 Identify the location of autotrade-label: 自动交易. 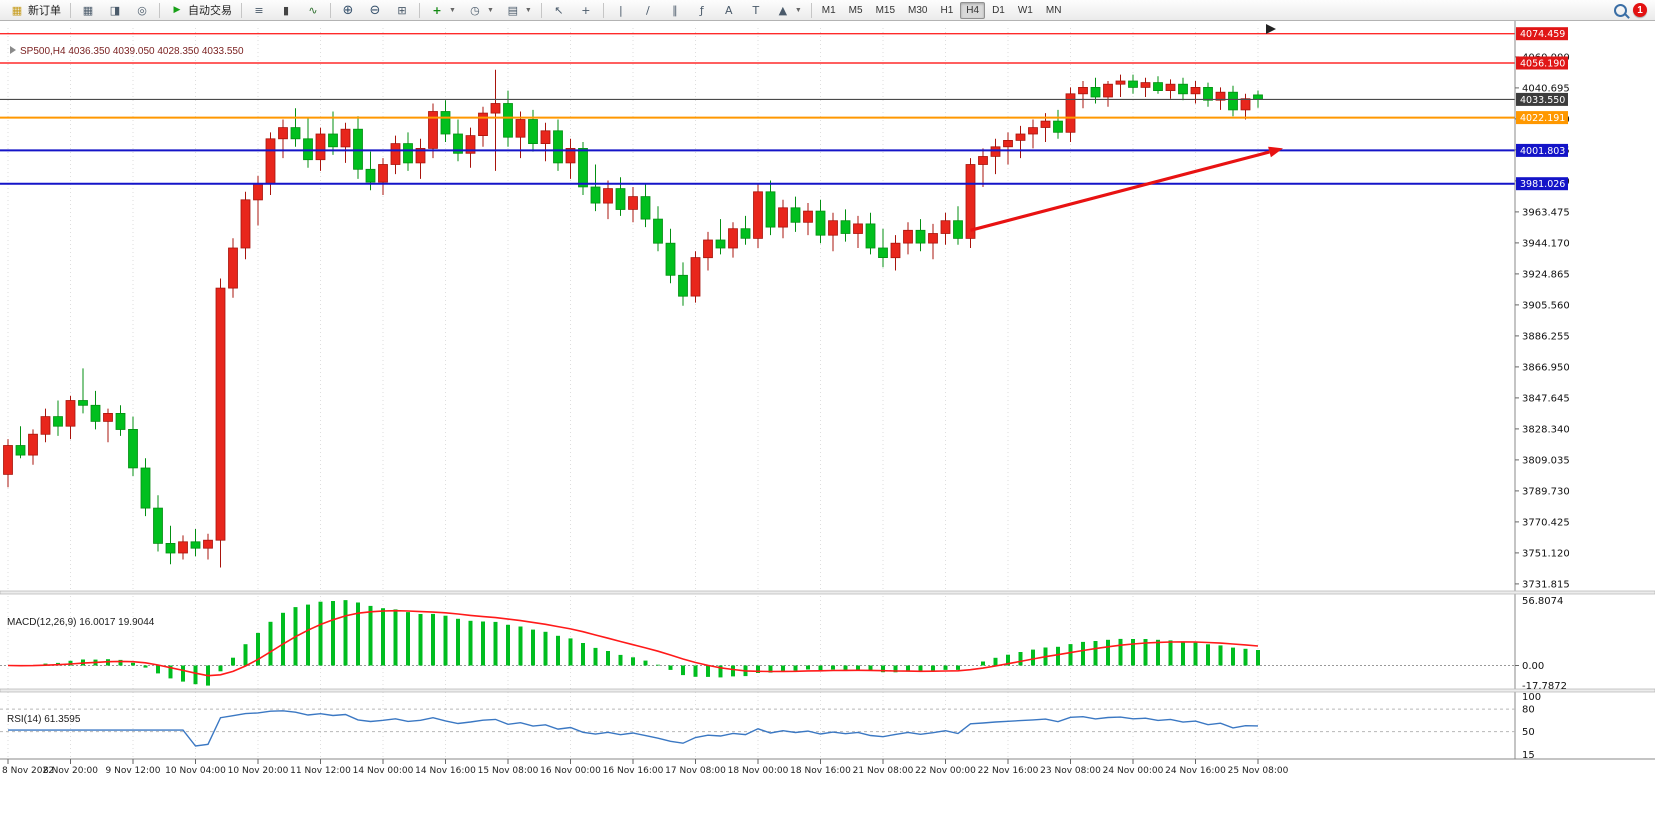
(210, 11).